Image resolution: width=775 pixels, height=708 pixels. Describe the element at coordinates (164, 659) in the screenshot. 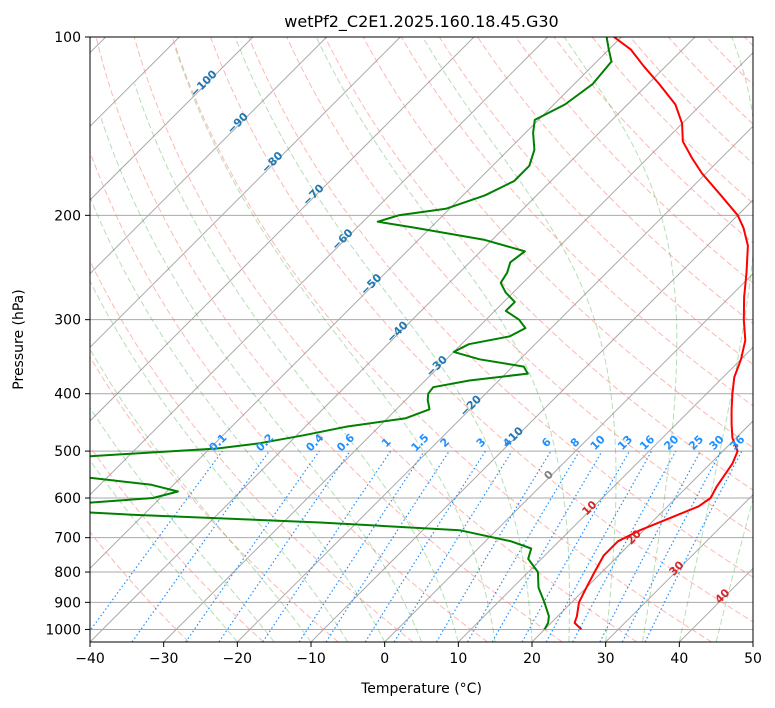

I see `x-tick-label: −30` at that location.